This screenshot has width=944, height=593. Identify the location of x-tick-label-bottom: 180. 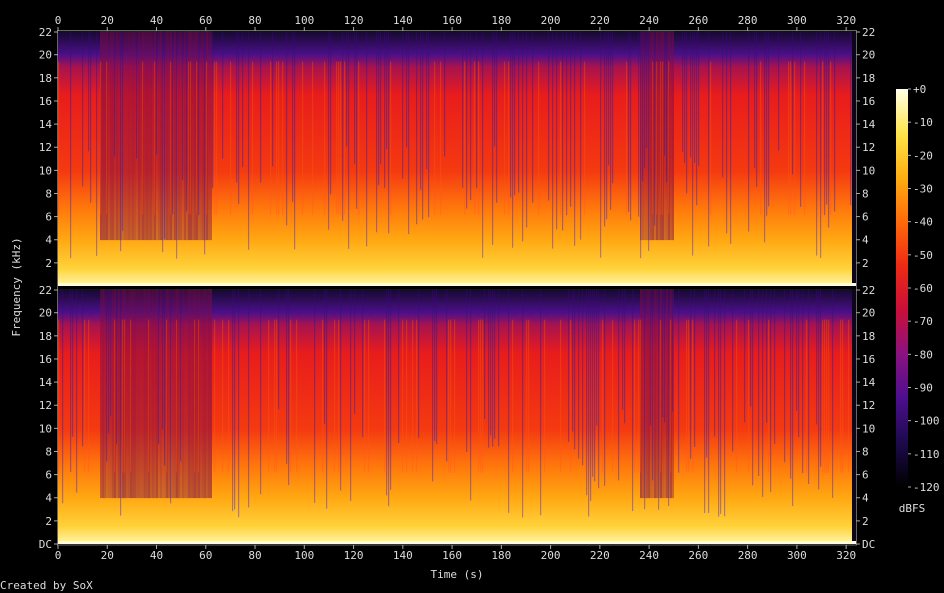
(501, 555).